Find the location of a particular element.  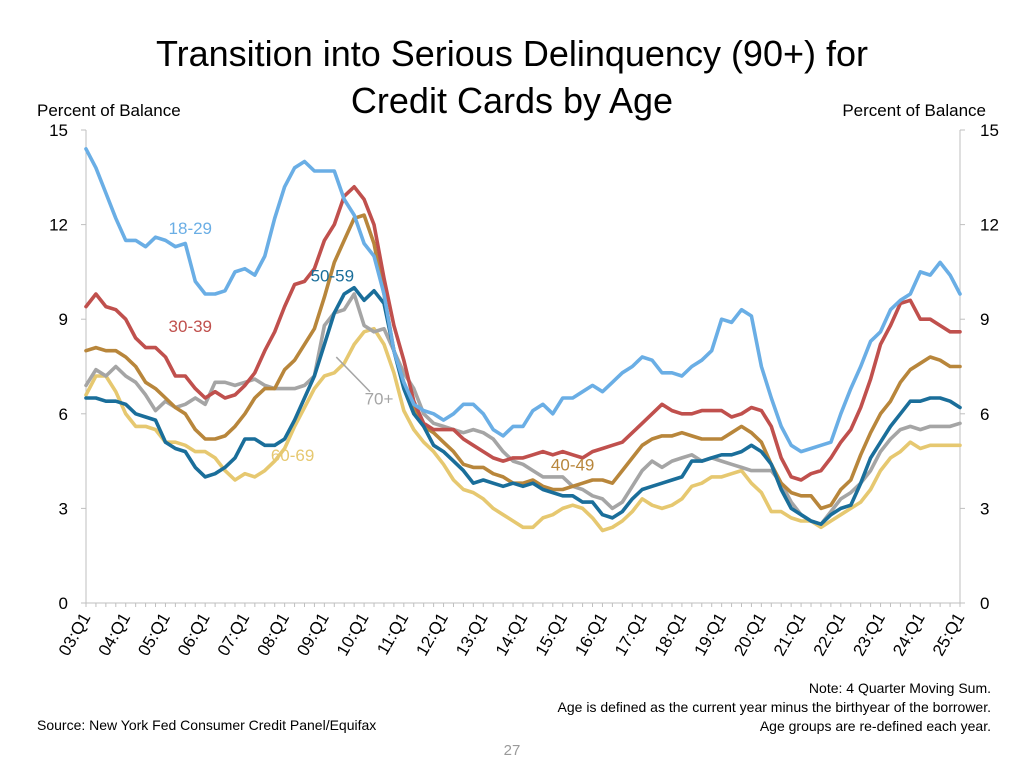

series-label-40-49: 40-49 is located at coordinates (572, 465).